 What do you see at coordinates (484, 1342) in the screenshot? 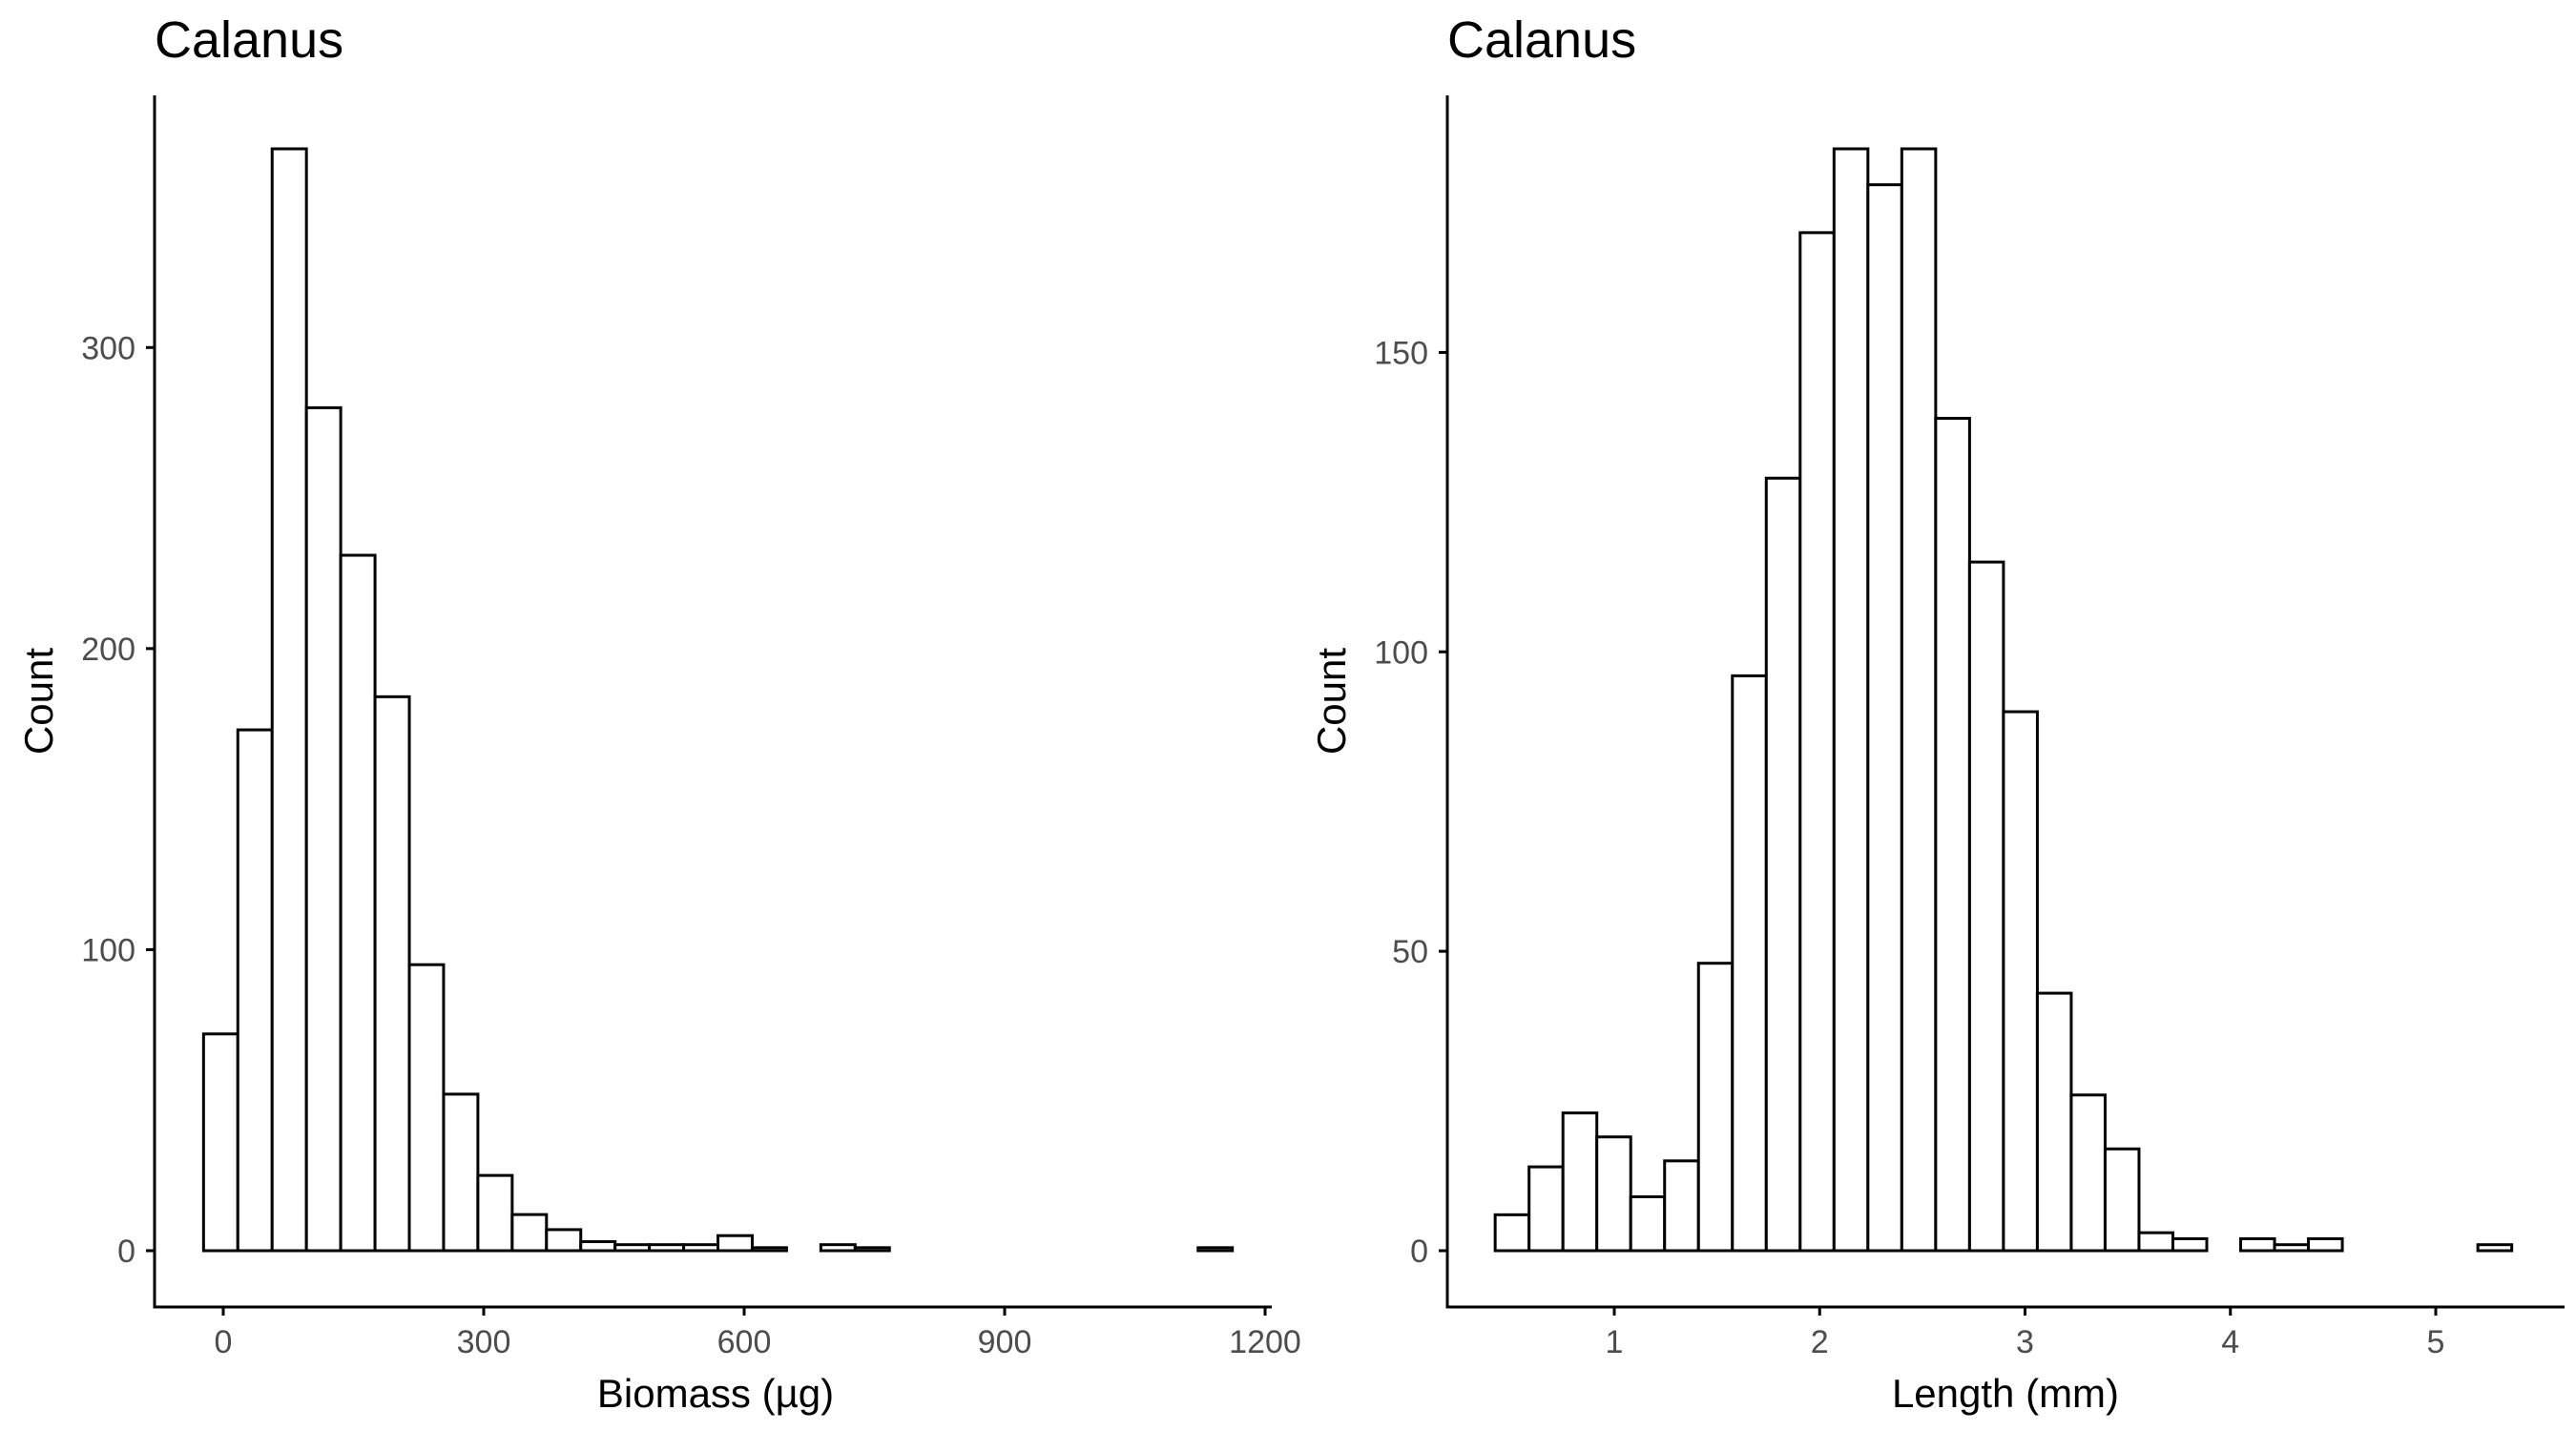
I see `x-tick-label: 300` at bounding box center [484, 1342].